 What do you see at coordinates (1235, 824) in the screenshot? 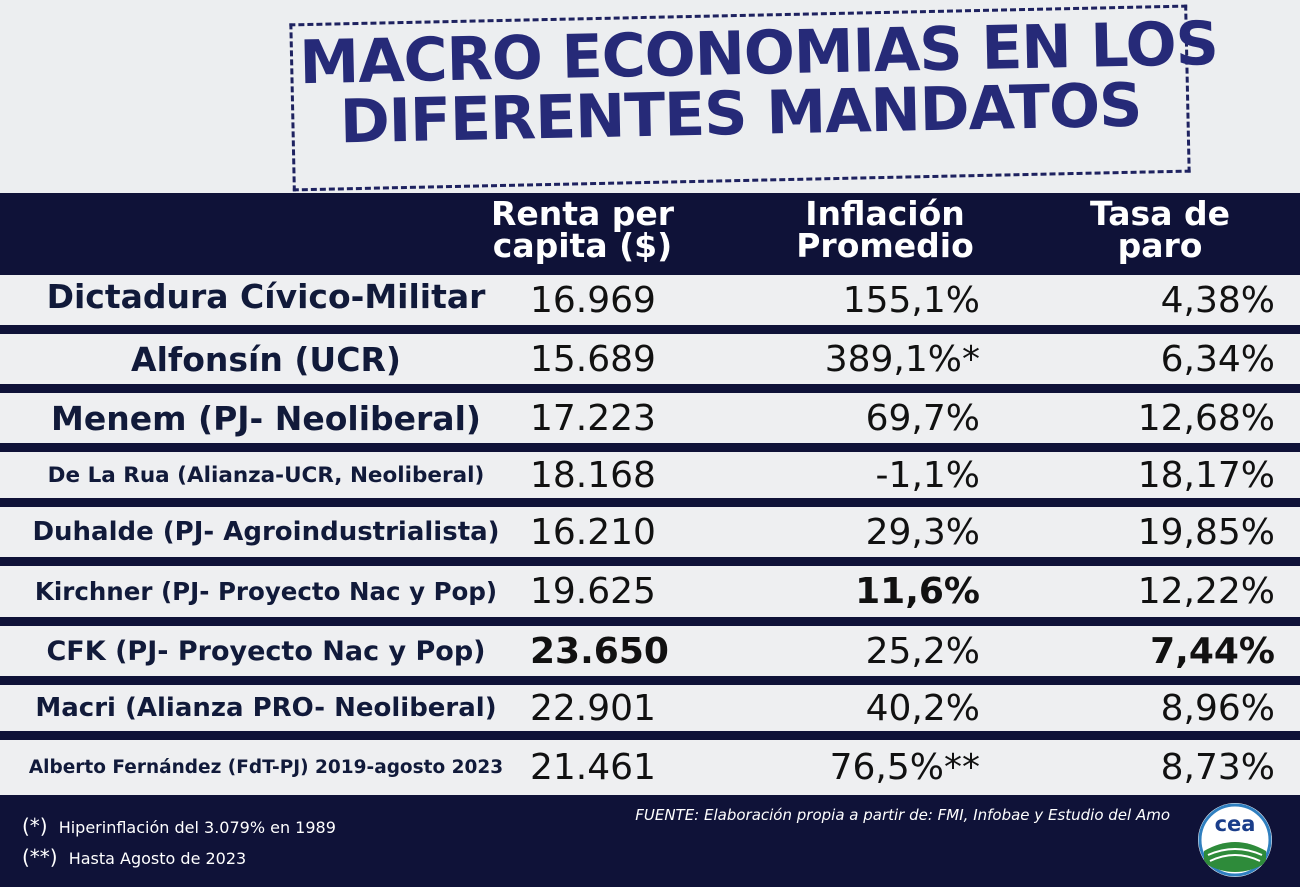
I see `logo-text: cea` at bounding box center [1235, 824].